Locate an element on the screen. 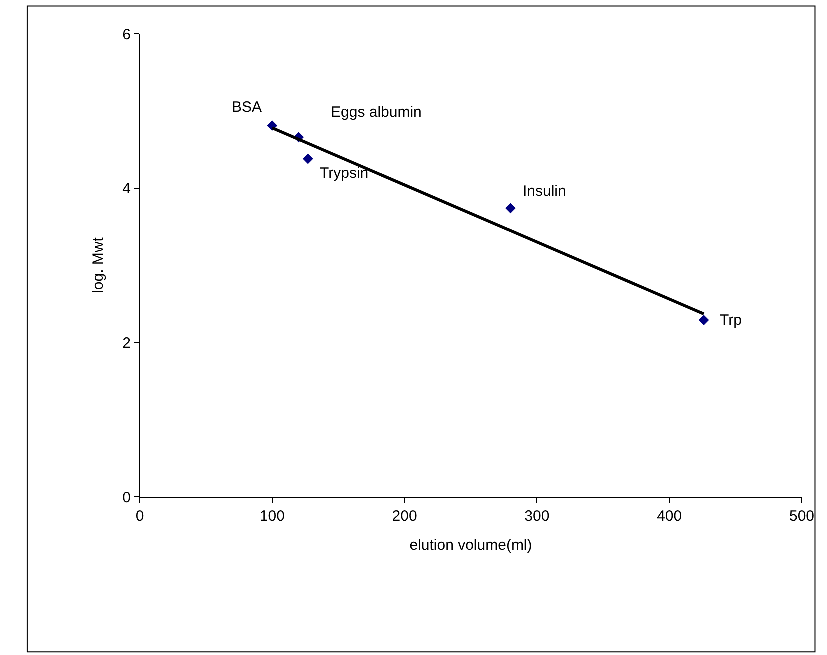 The height and width of the screenshot is (655, 827). x-tick-label: 300 is located at coordinates (537, 516).